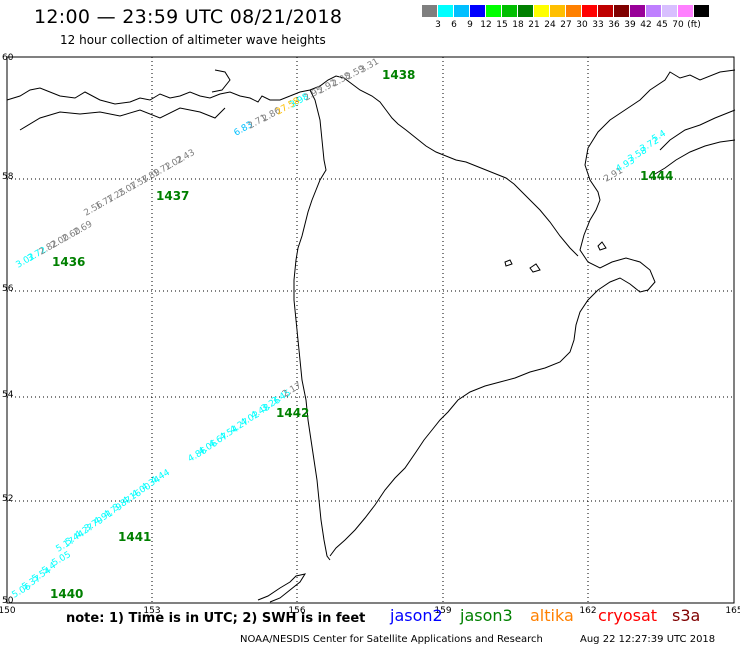 This screenshot has height=650, width=740. Describe the element at coordinates (68, 262) in the screenshot. I see `track-id-label: 1436` at that location.